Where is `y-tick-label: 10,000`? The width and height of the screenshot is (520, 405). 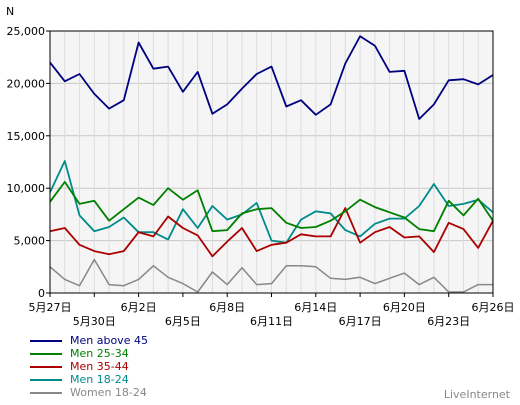 y-tick-label: 10,000 is located at coordinates (26, 188).